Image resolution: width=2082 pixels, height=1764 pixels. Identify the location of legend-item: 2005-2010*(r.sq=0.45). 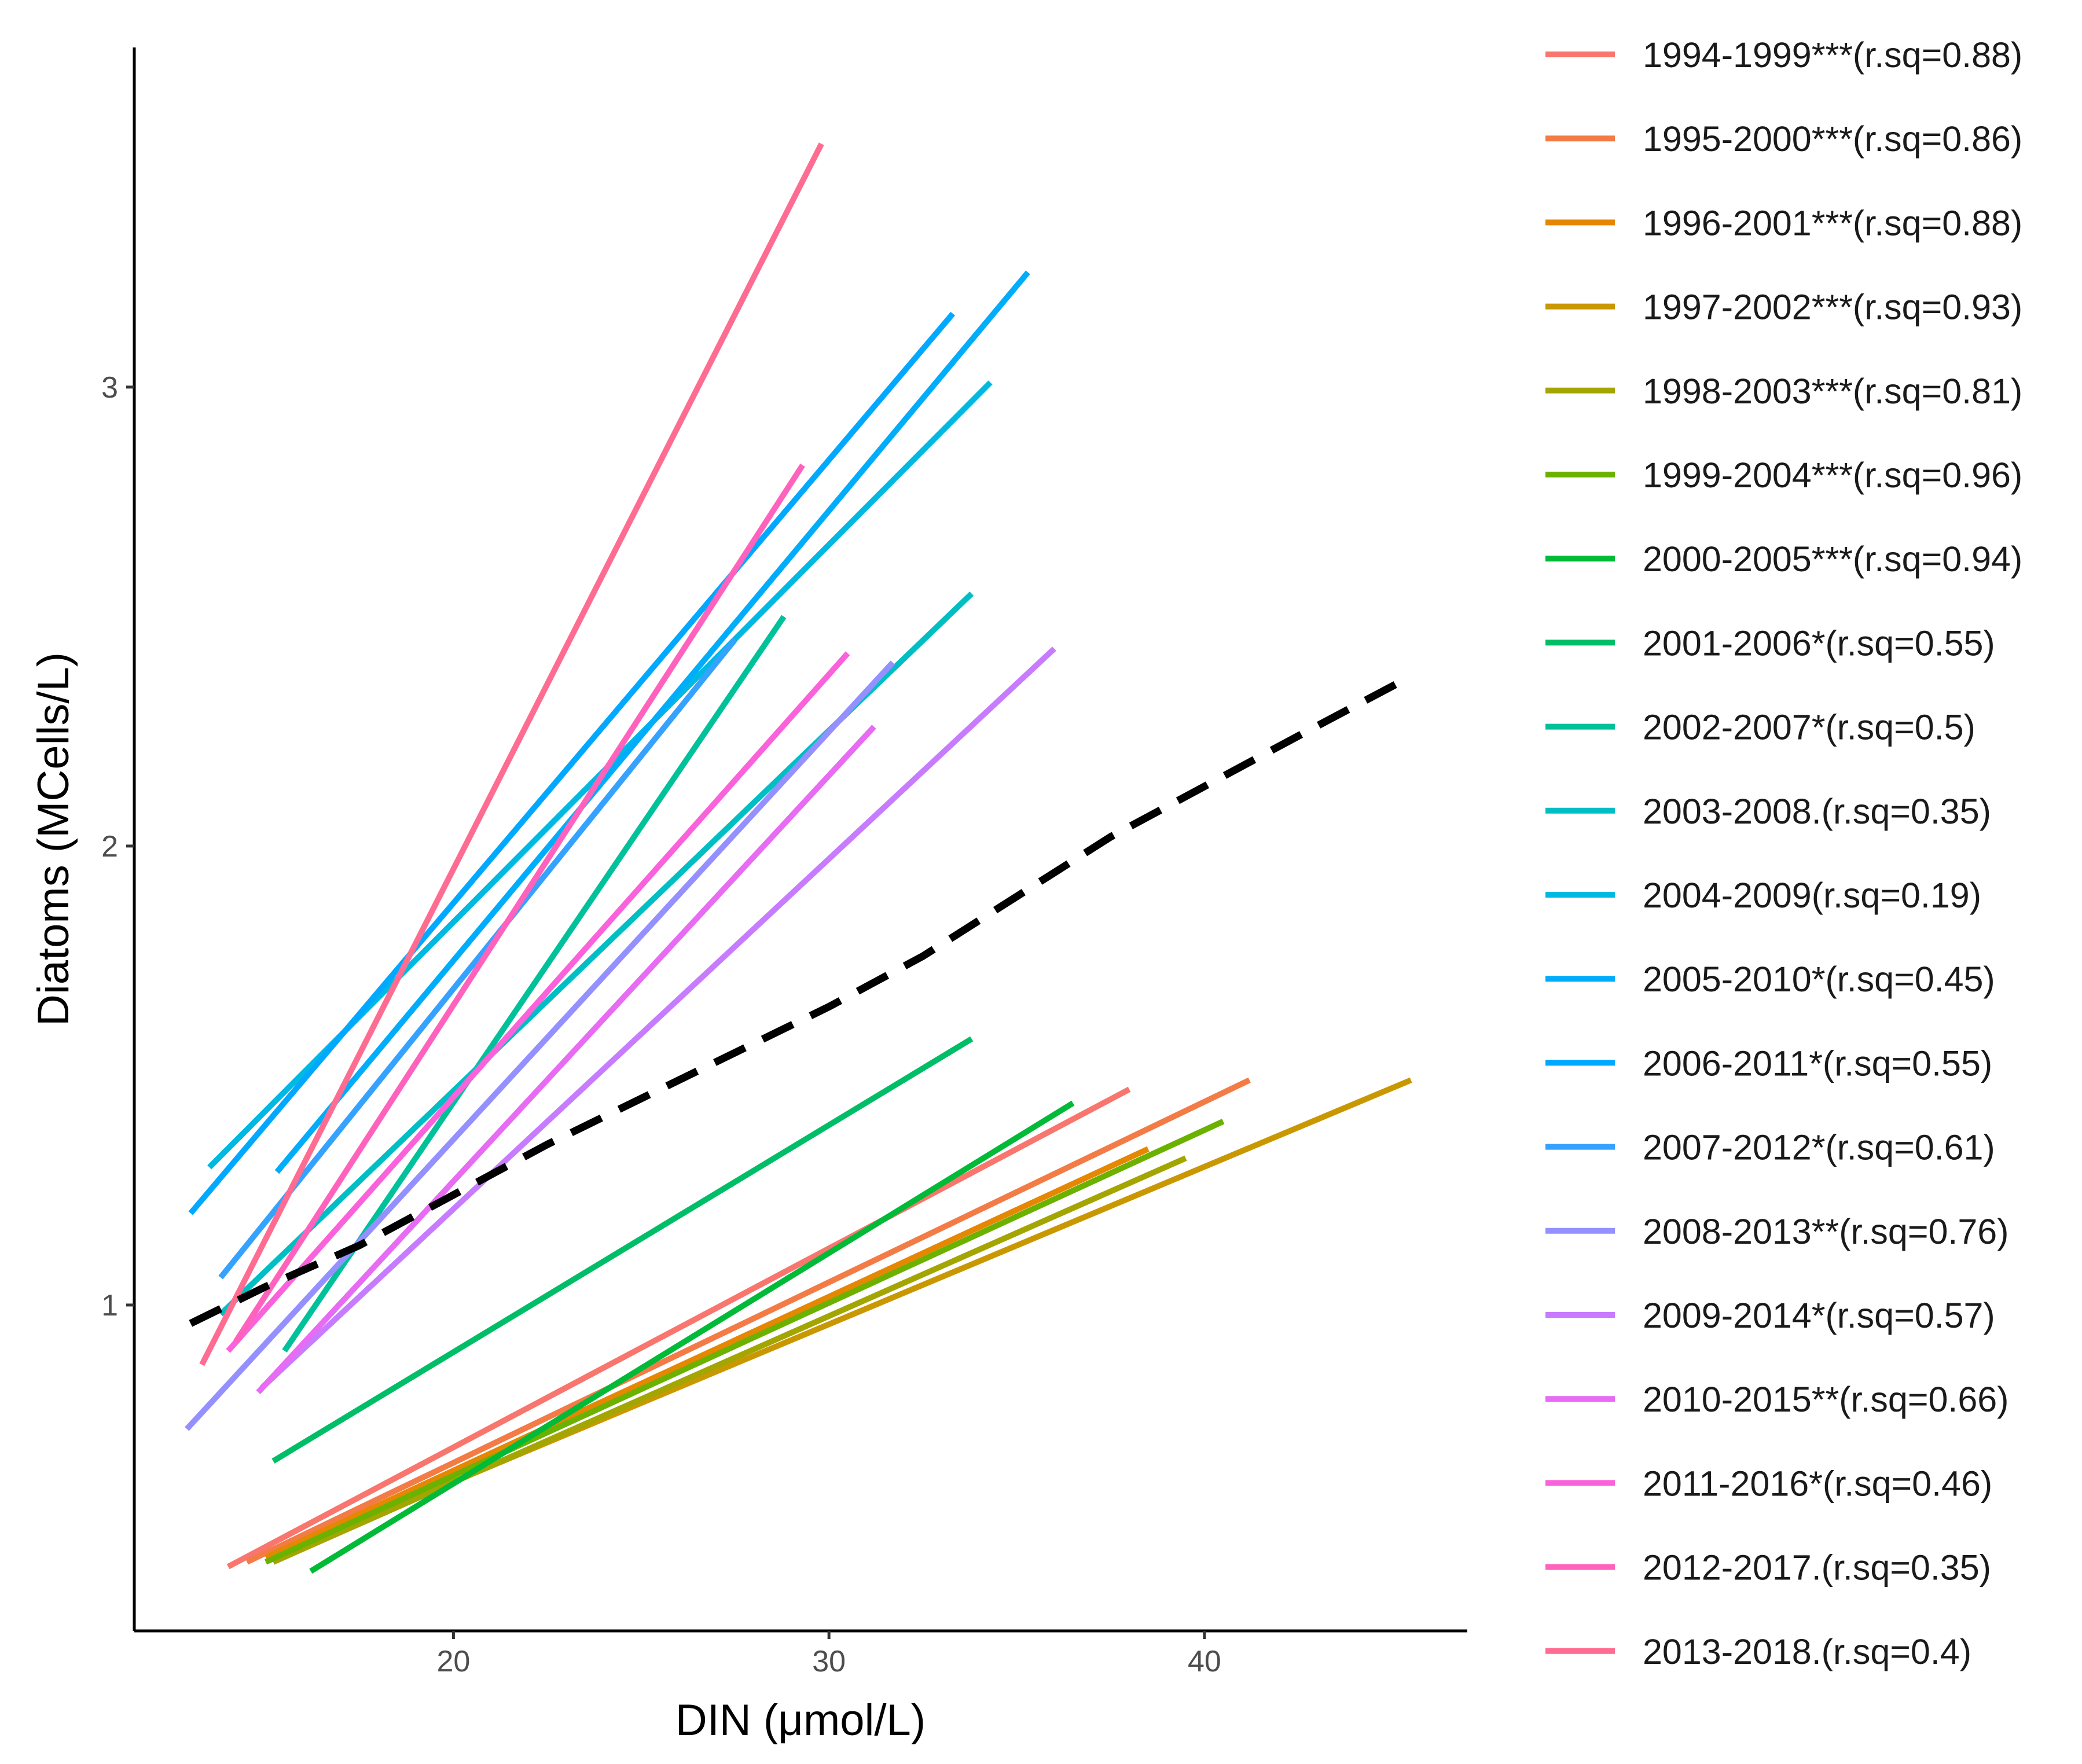
(1770, 979).